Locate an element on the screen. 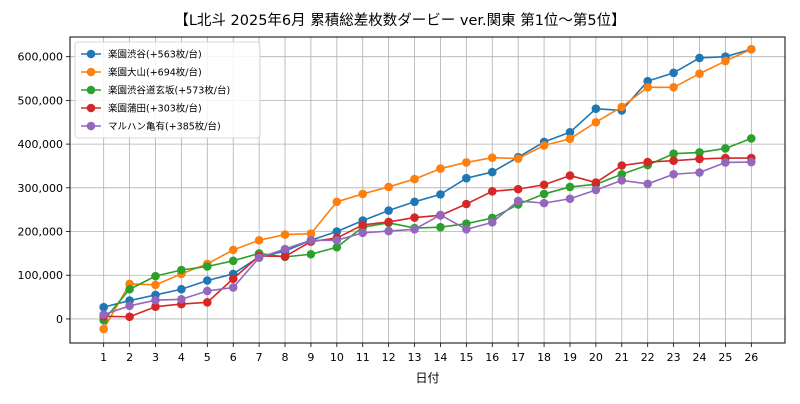  x-tick-label: 8 is located at coordinates (285, 357).